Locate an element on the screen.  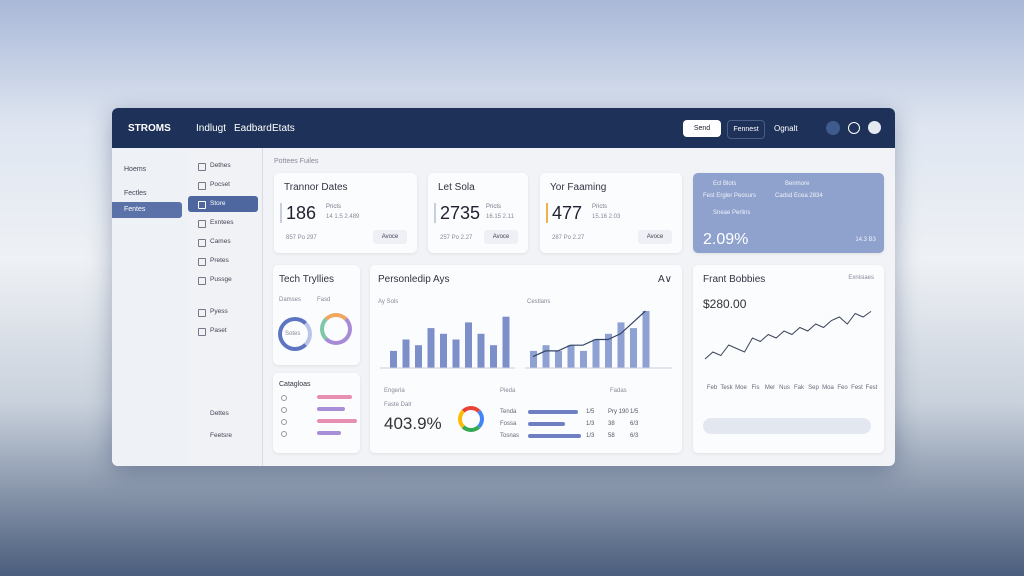
row-name: Tenda is located at coordinates (508, 412).